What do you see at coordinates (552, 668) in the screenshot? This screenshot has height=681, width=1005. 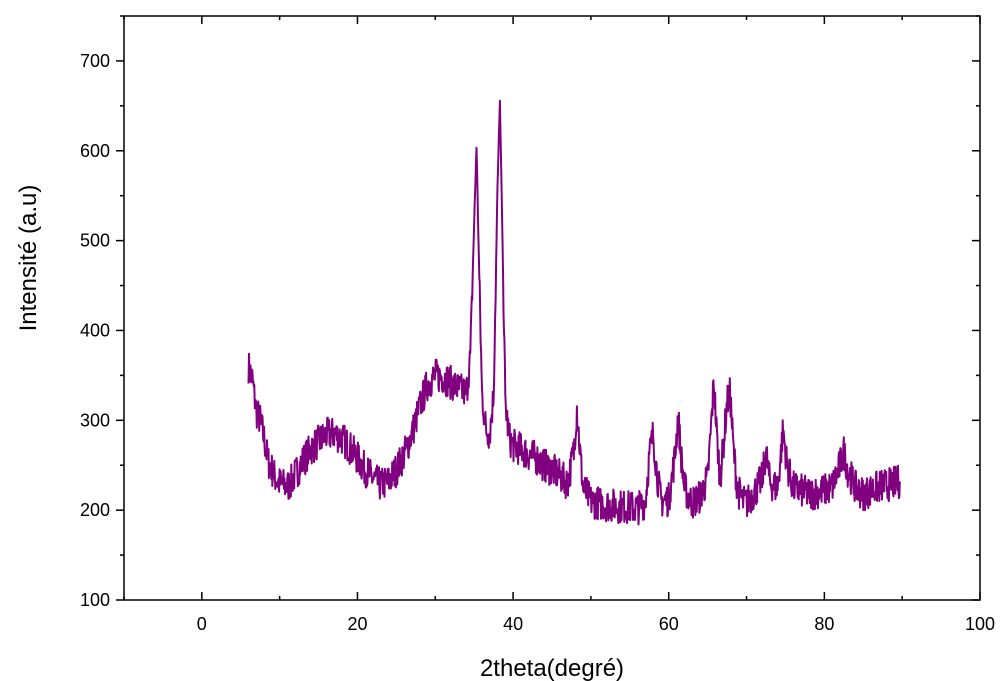 I see `x-axis-title: 2theta(degré)` at bounding box center [552, 668].